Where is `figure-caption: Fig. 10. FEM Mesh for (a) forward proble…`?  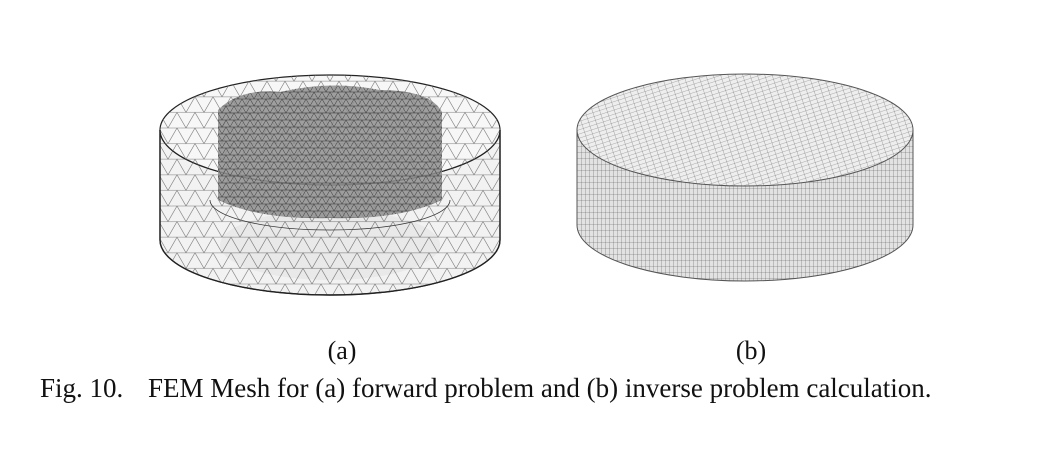 figure-caption: Fig. 10. FEM Mesh for (a) forward proble… is located at coordinates (535, 388).